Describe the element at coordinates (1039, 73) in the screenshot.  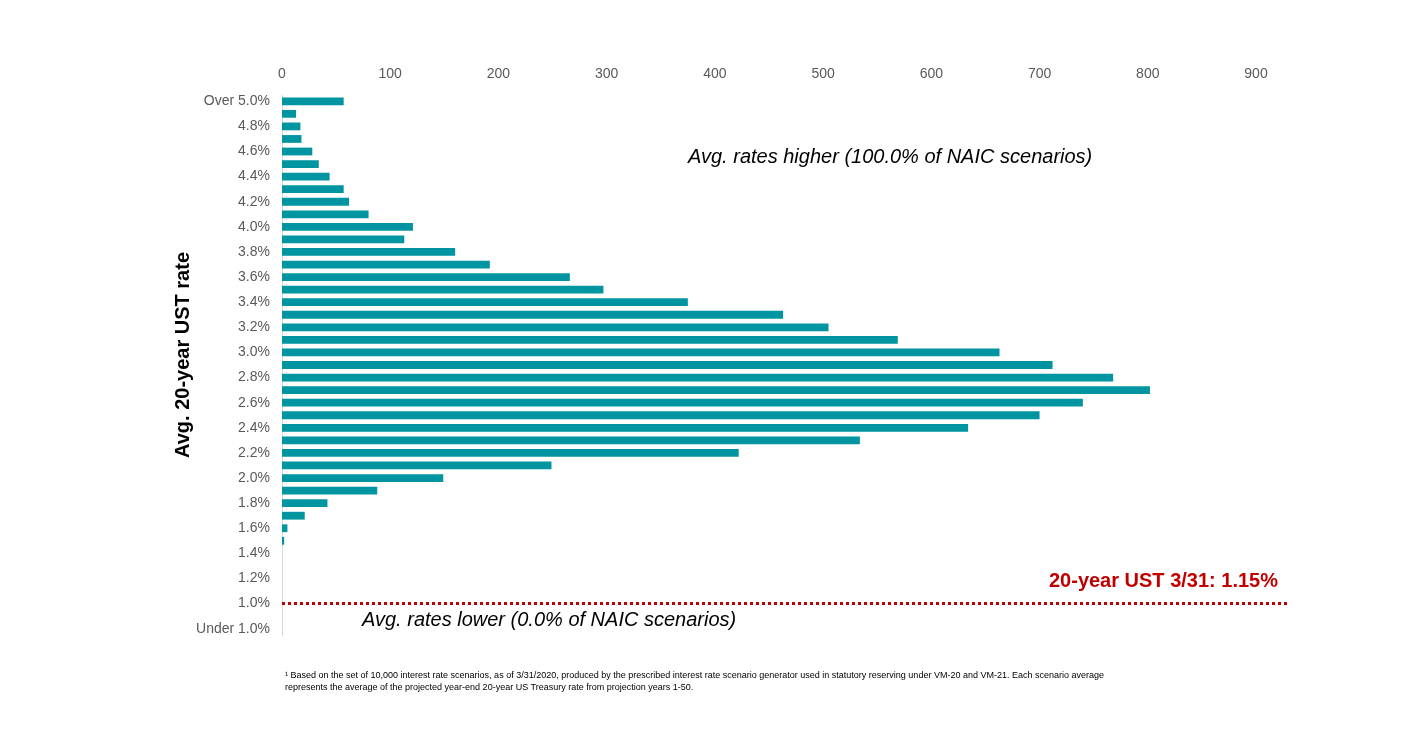
I see `x-tick-label: 700` at that location.